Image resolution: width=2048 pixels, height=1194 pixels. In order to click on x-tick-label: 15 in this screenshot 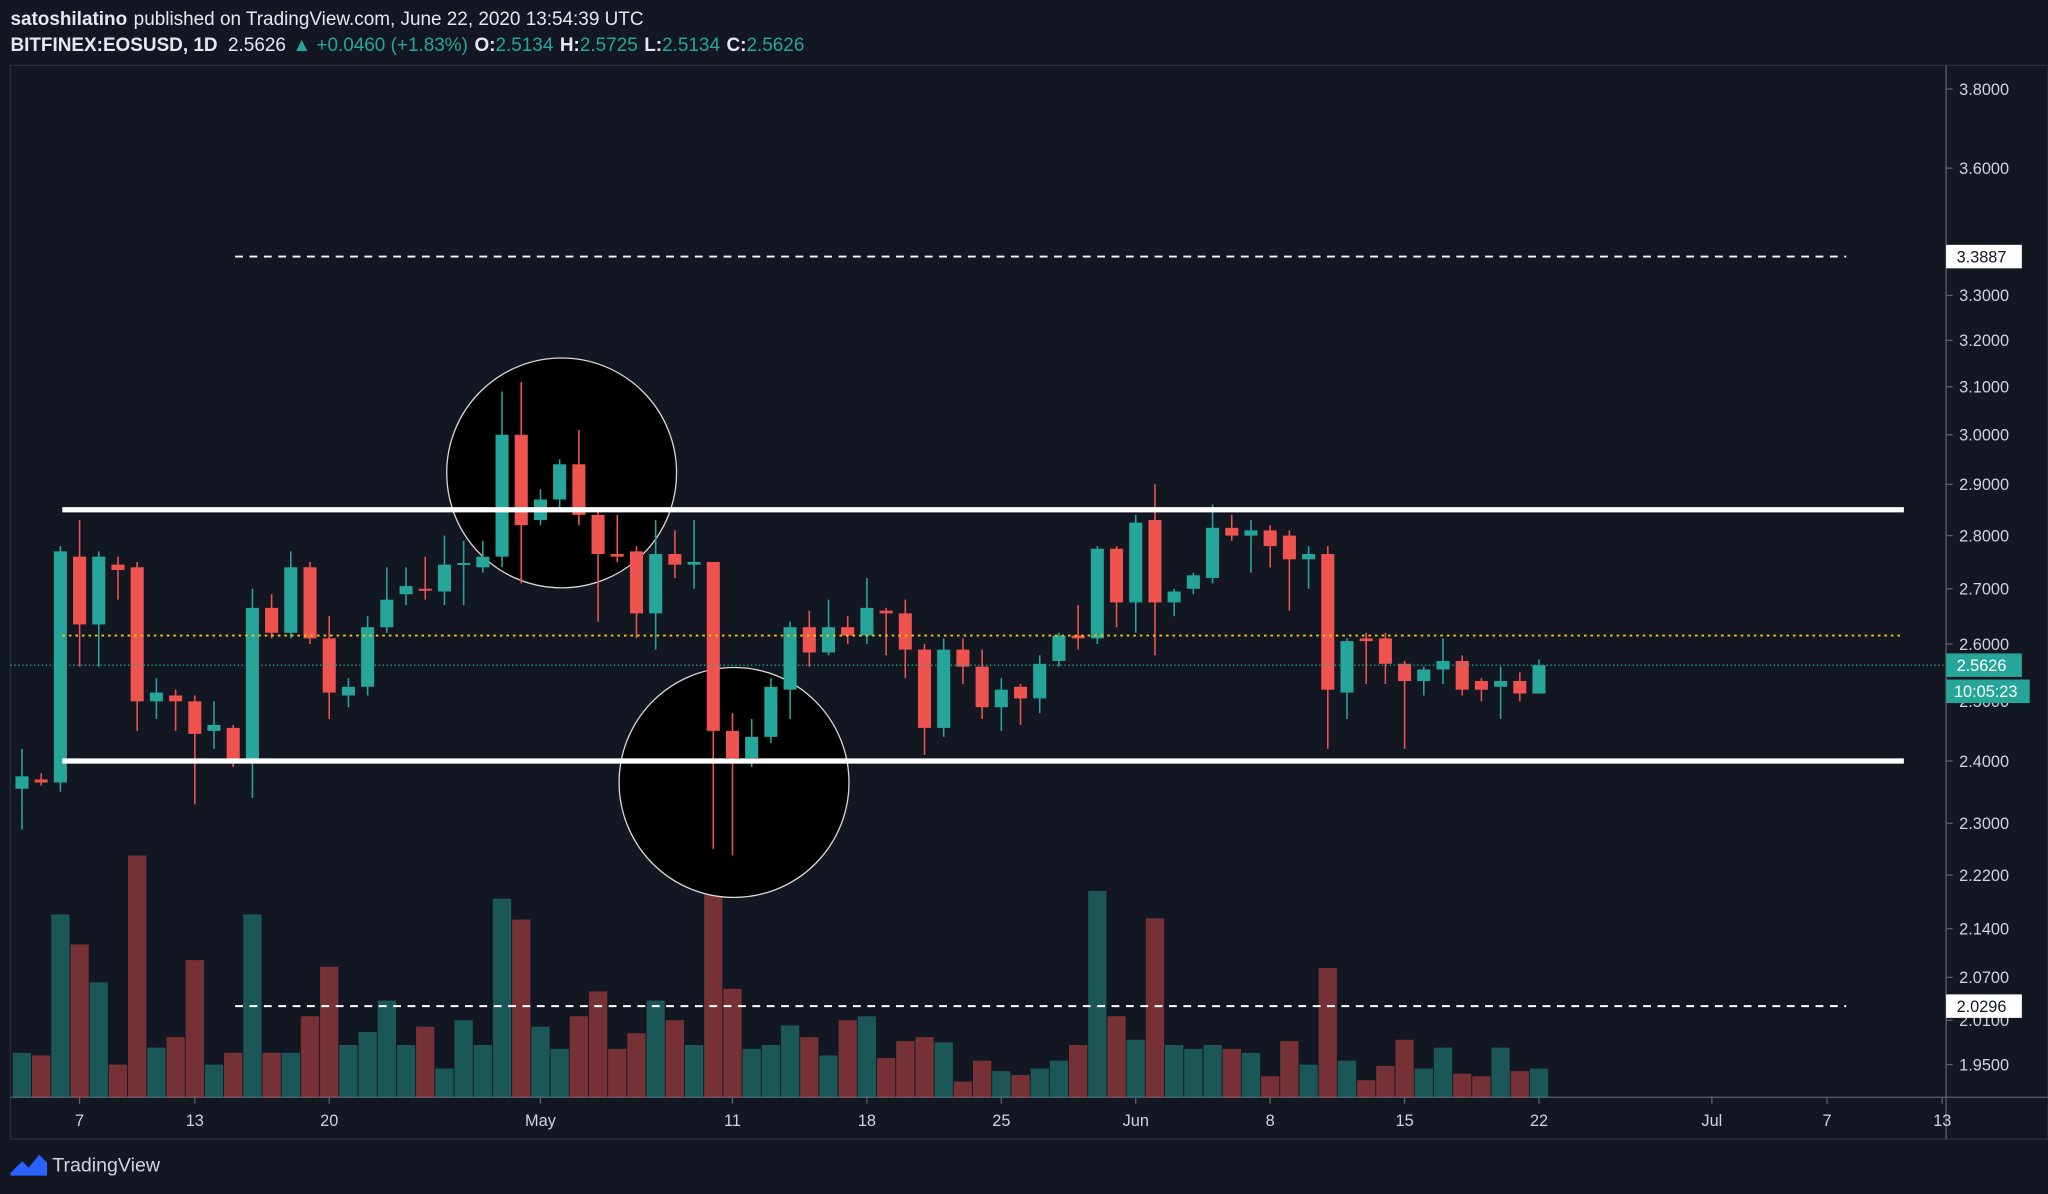, I will do `click(1405, 1121)`.